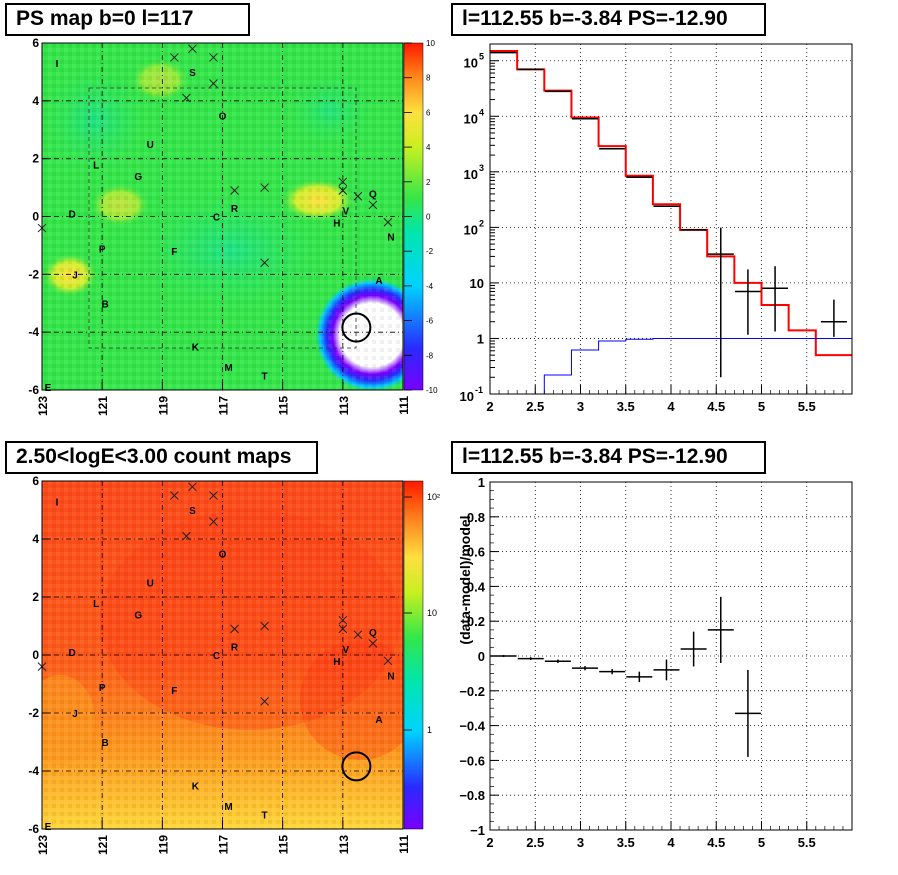  Describe the element at coordinates (344, 406) in the screenshot. I see `x-tick-label: 113` at that location.